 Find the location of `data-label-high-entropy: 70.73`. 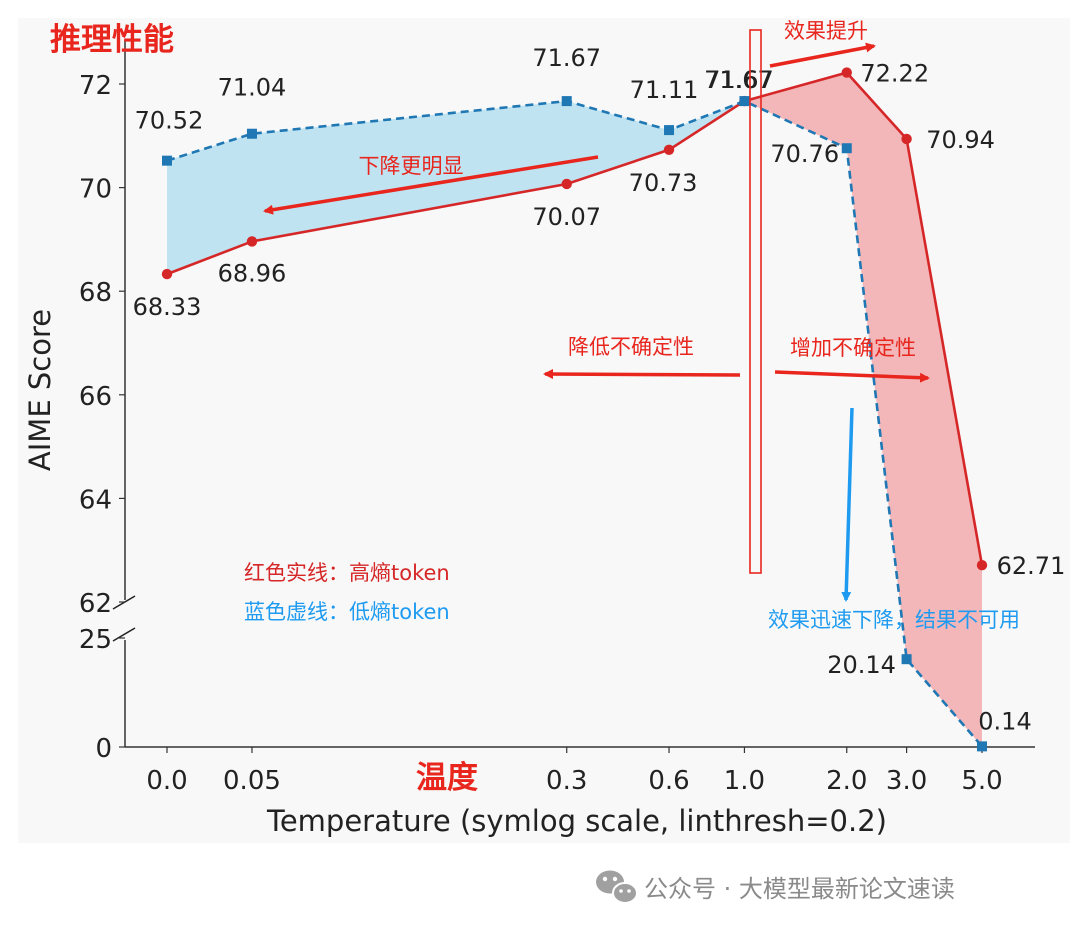

data-label-high-entropy: 70.73 is located at coordinates (663, 183).